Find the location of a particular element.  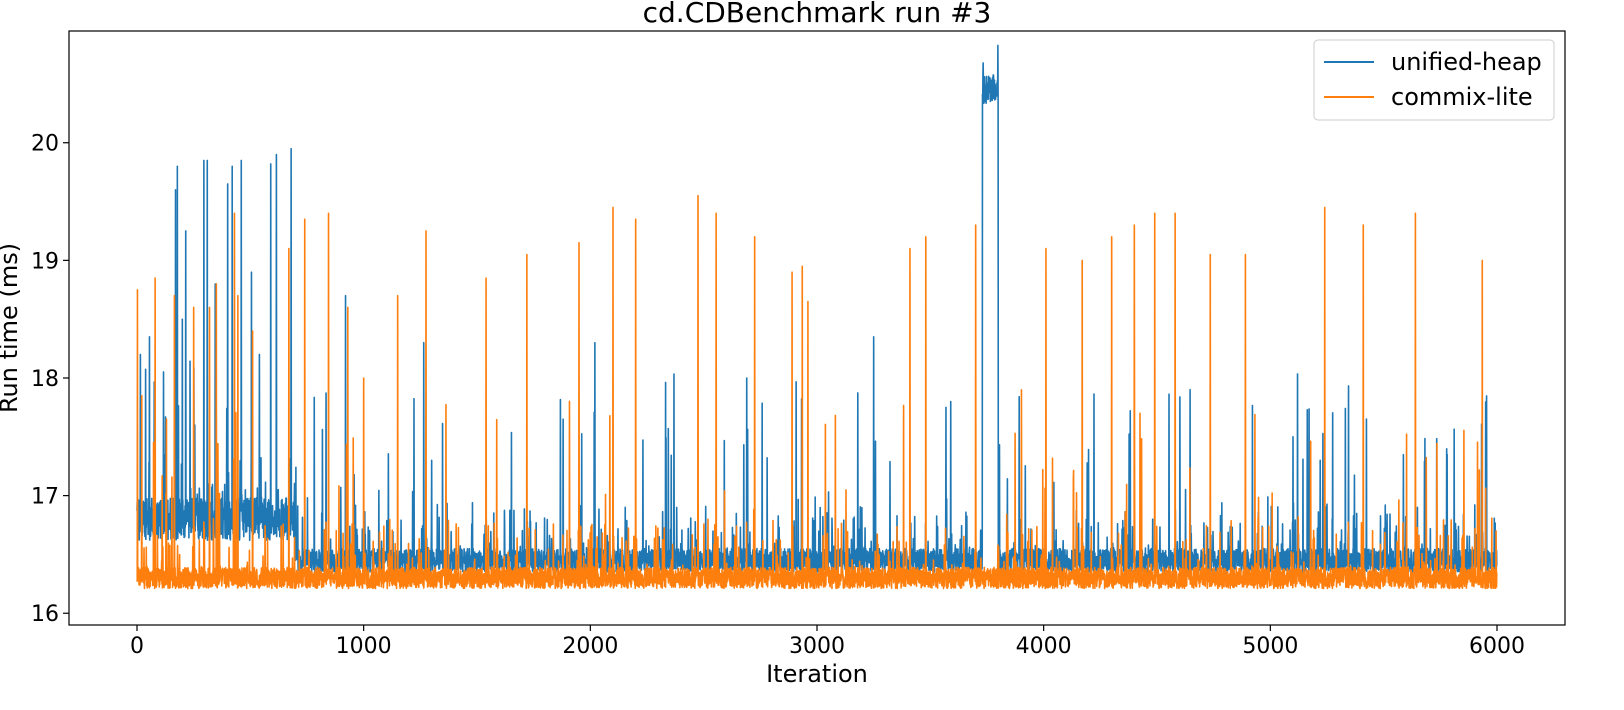

legend: unified-heap commix-lite is located at coordinates (1434, 80).